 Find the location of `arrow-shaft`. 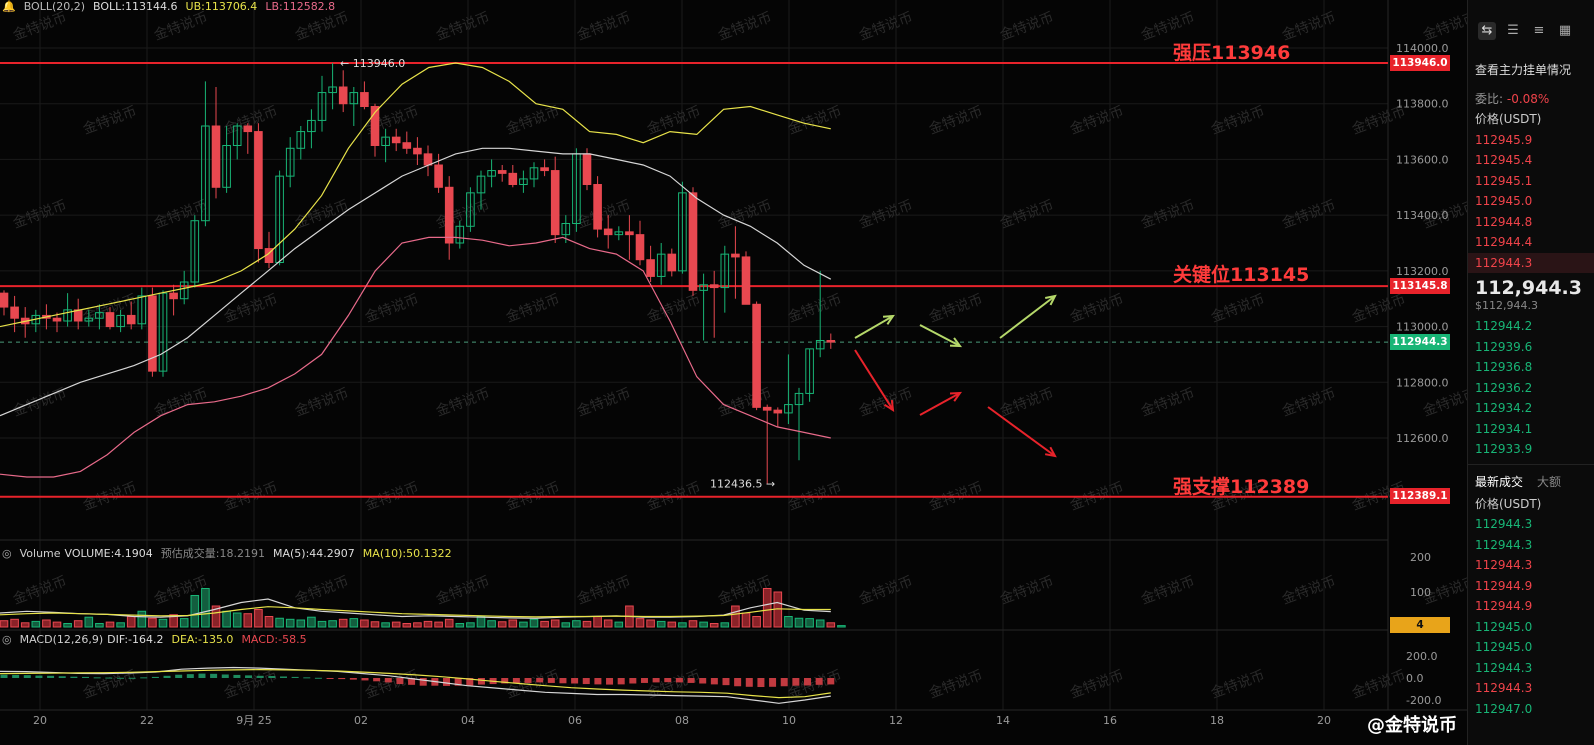

arrow-shaft is located at coordinates (874, 327).